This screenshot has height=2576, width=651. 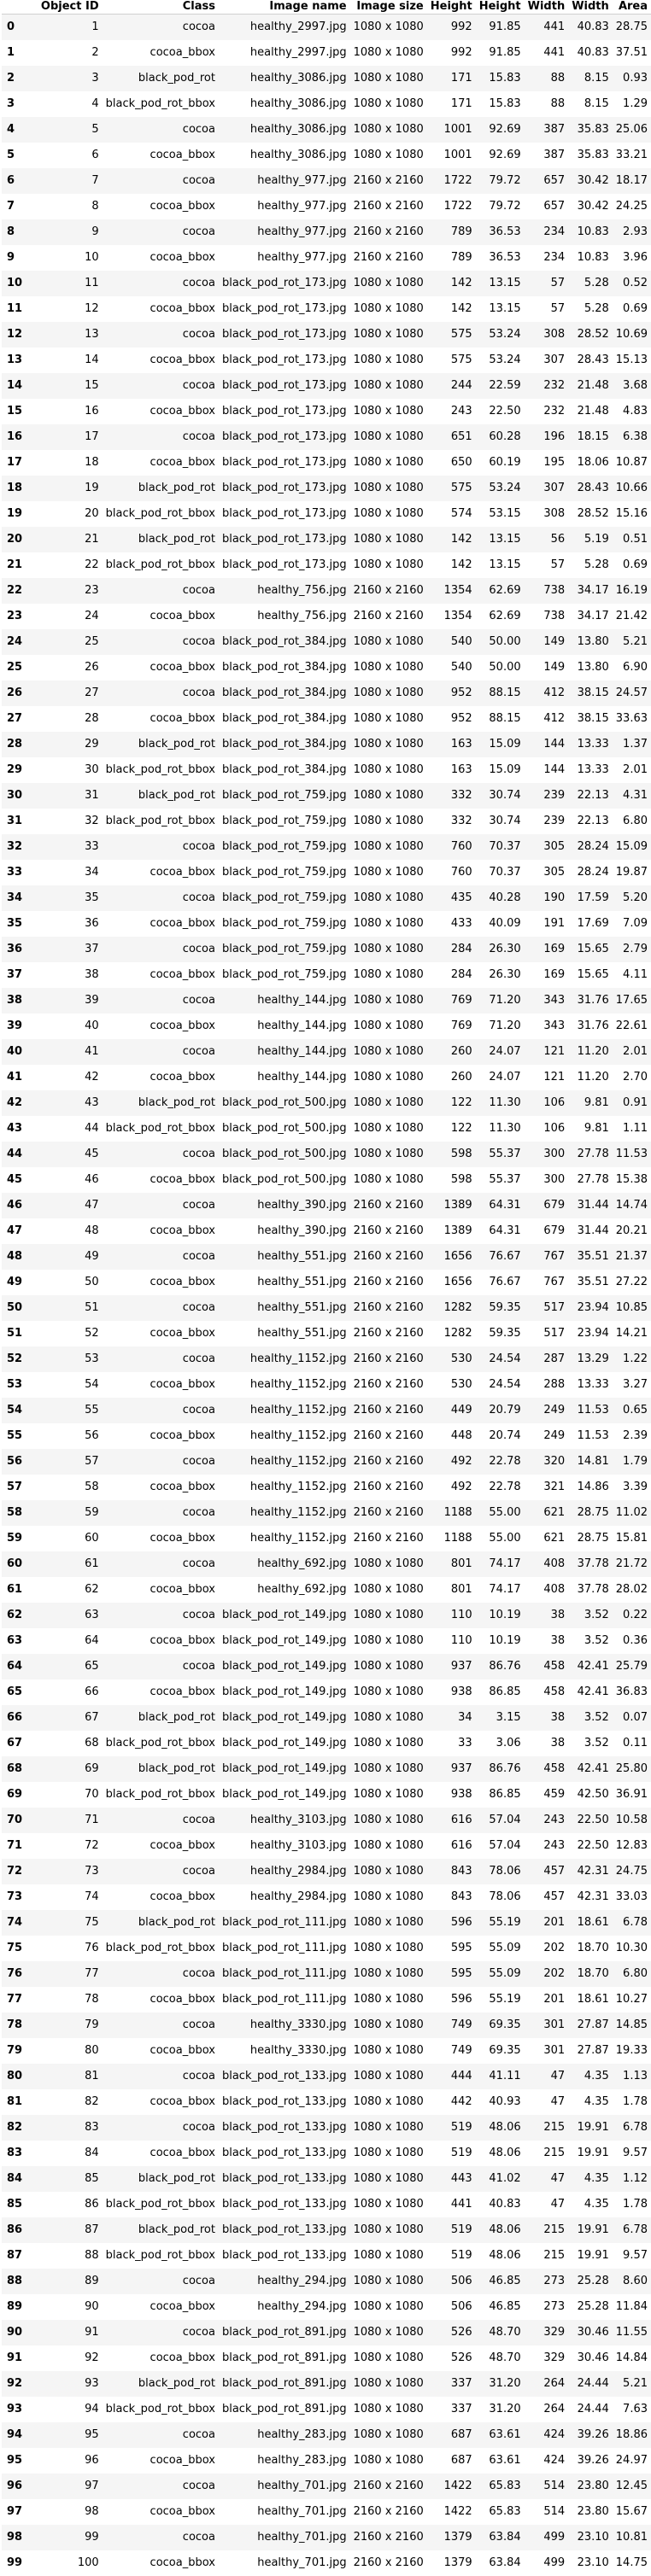 What do you see at coordinates (632, 872) in the screenshot?
I see `cell-area: 19.87` at bounding box center [632, 872].